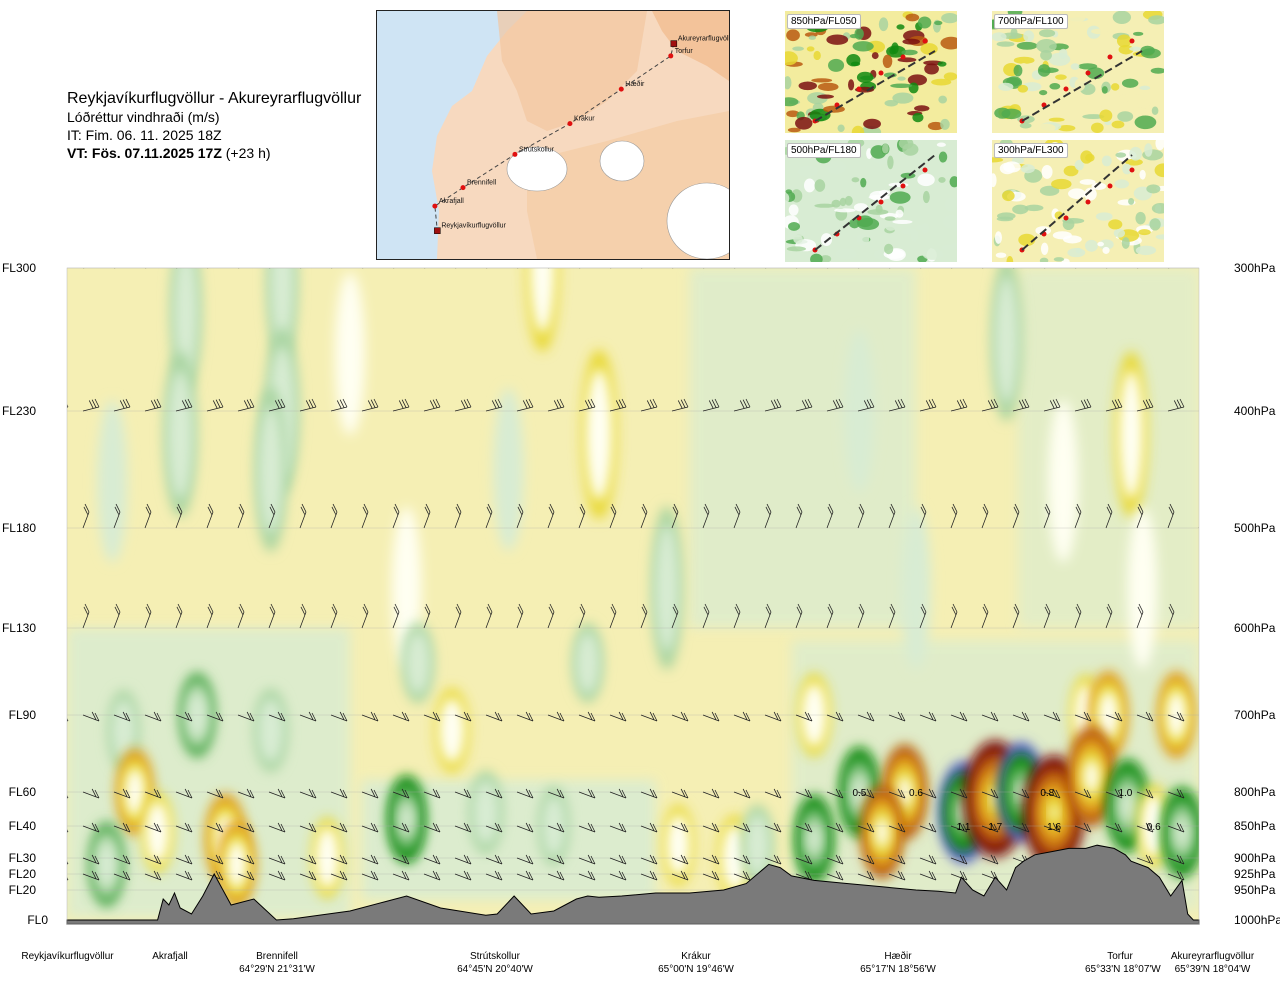 The image size is (1280, 981). I want to click on map-place: Akrafjall, so click(448, 203).